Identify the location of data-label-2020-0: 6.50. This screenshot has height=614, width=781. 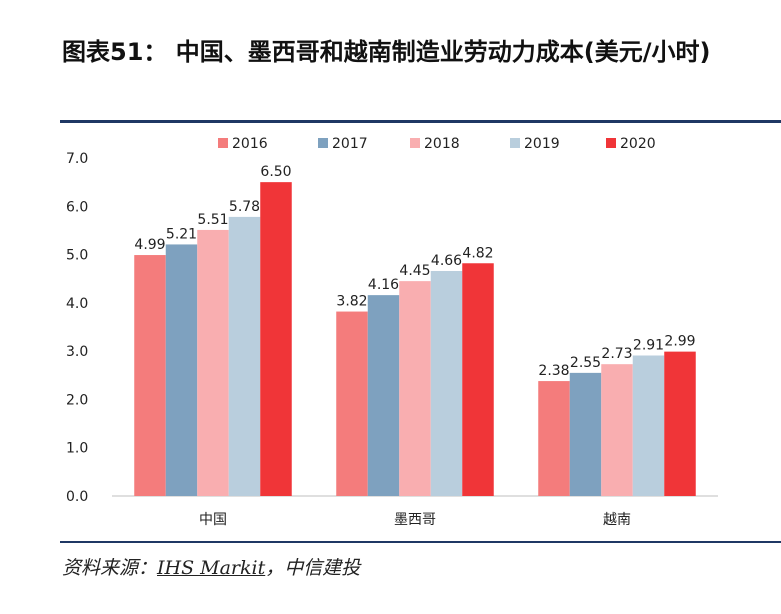
(275, 172).